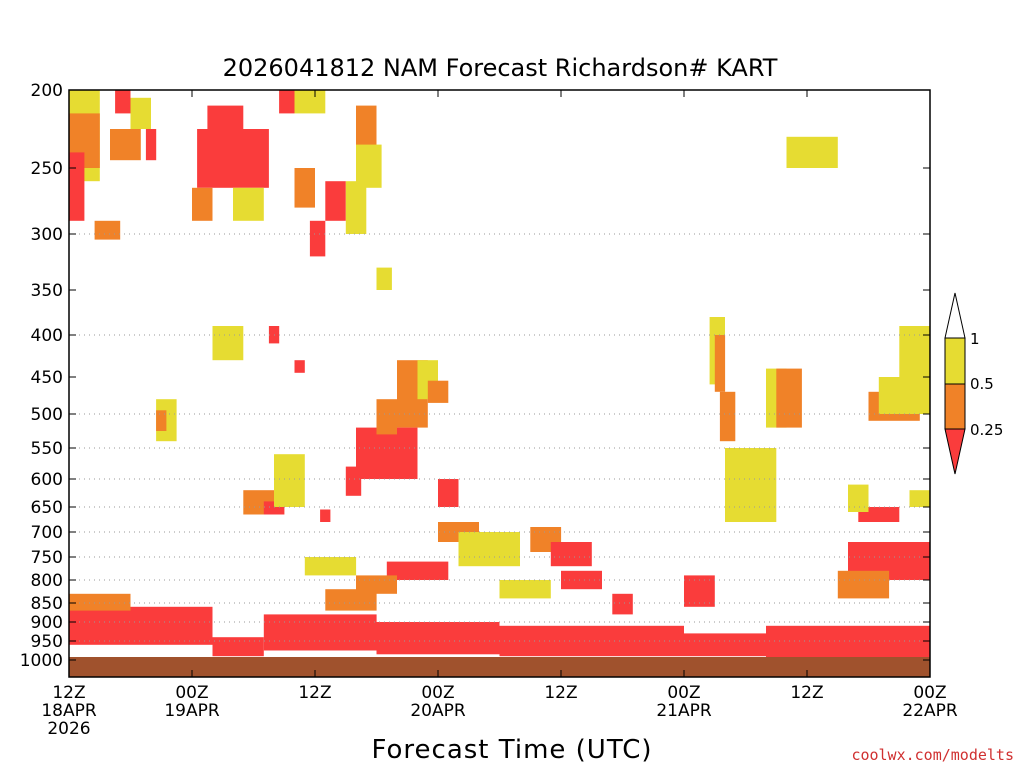 The width and height of the screenshot is (1024, 768). What do you see at coordinates (47, 378) in the screenshot?
I see `y-tick-label-450: 450` at bounding box center [47, 378].